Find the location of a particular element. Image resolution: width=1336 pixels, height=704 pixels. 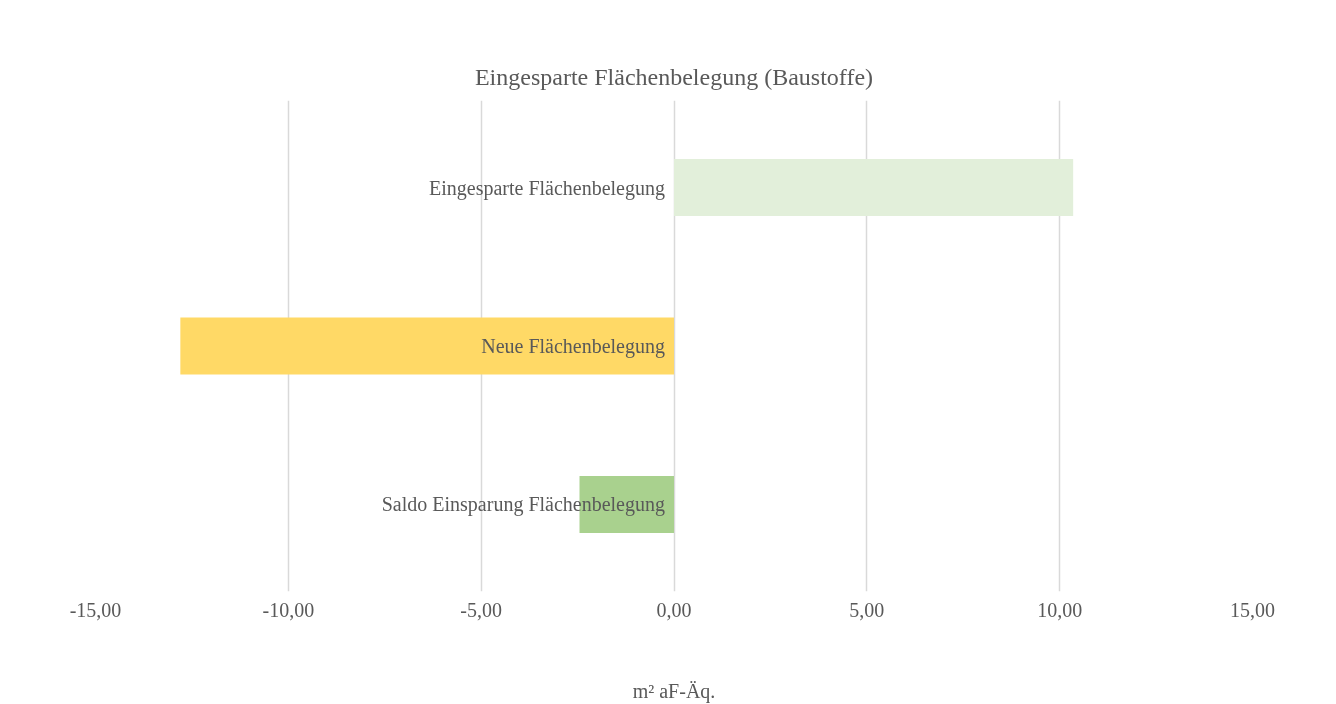

x-tick-label: -5,00 is located at coordinates (481, 609).